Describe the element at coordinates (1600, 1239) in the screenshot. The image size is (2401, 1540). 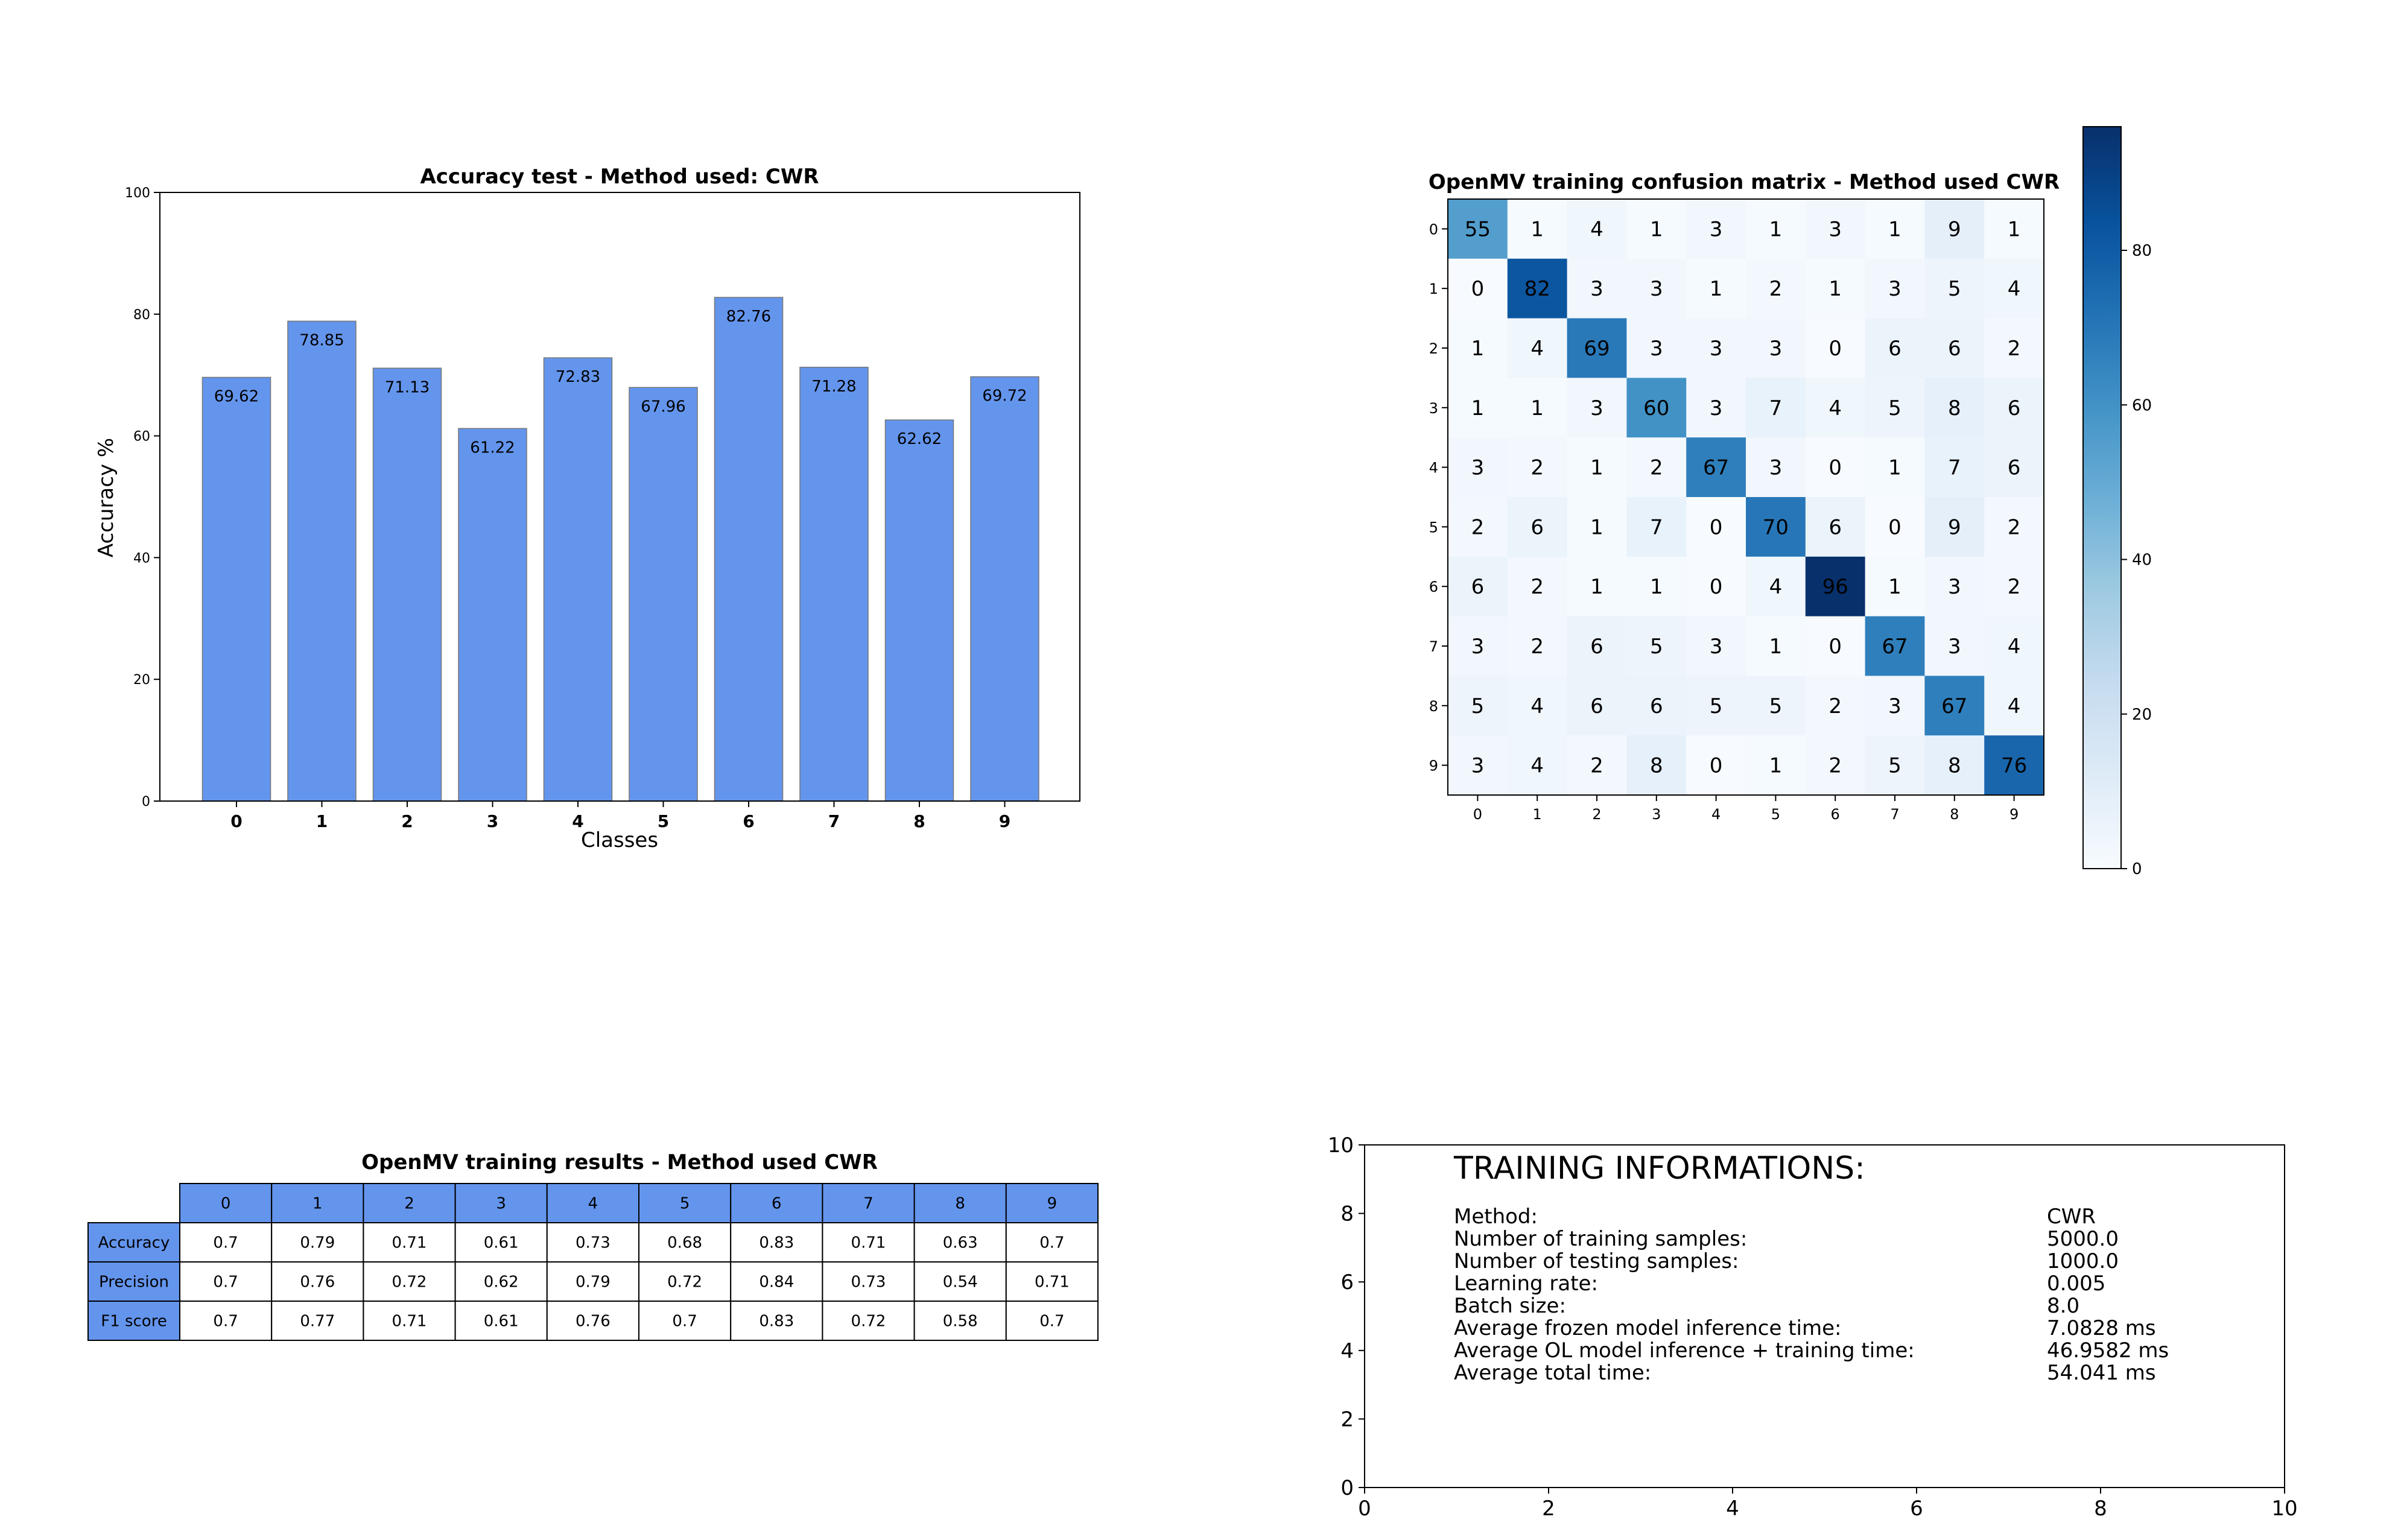
I see `info-row-label: Number of training samples:` at that location.